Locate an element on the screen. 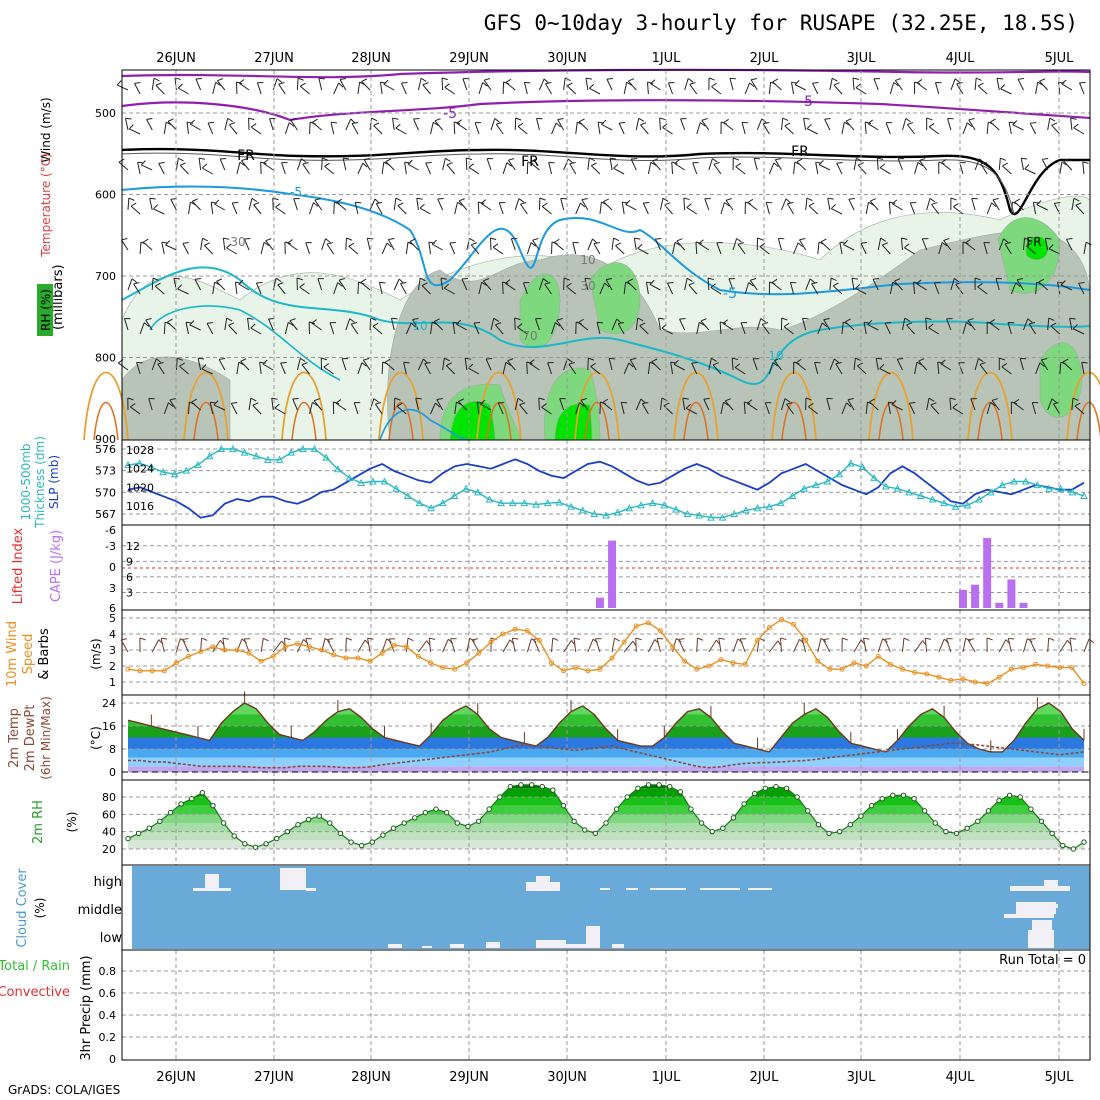  cape-bar is located at coordinates (999, 605).